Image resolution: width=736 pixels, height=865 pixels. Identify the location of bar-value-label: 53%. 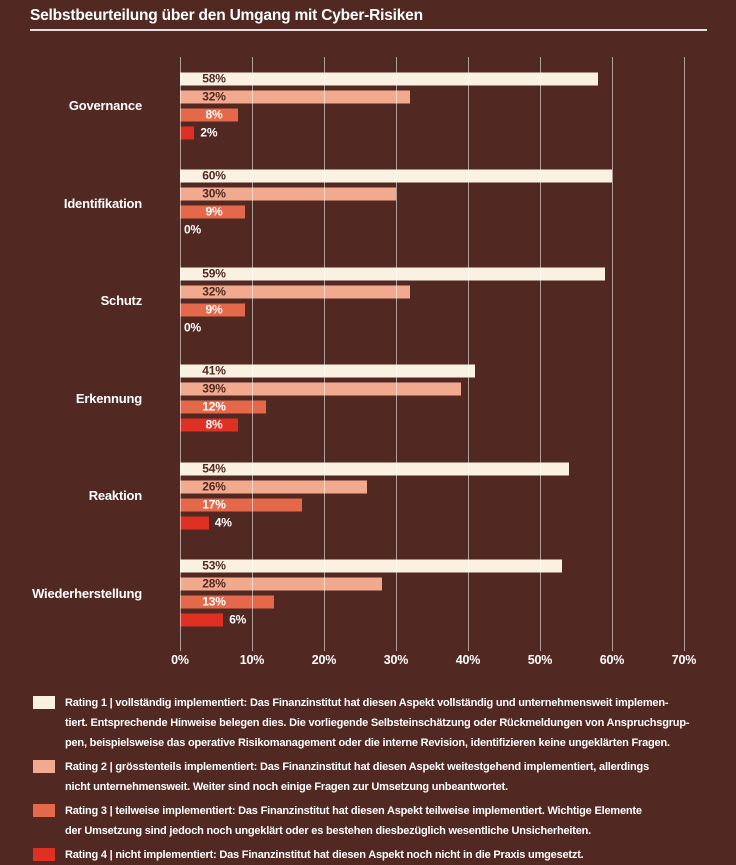
(214, 565).